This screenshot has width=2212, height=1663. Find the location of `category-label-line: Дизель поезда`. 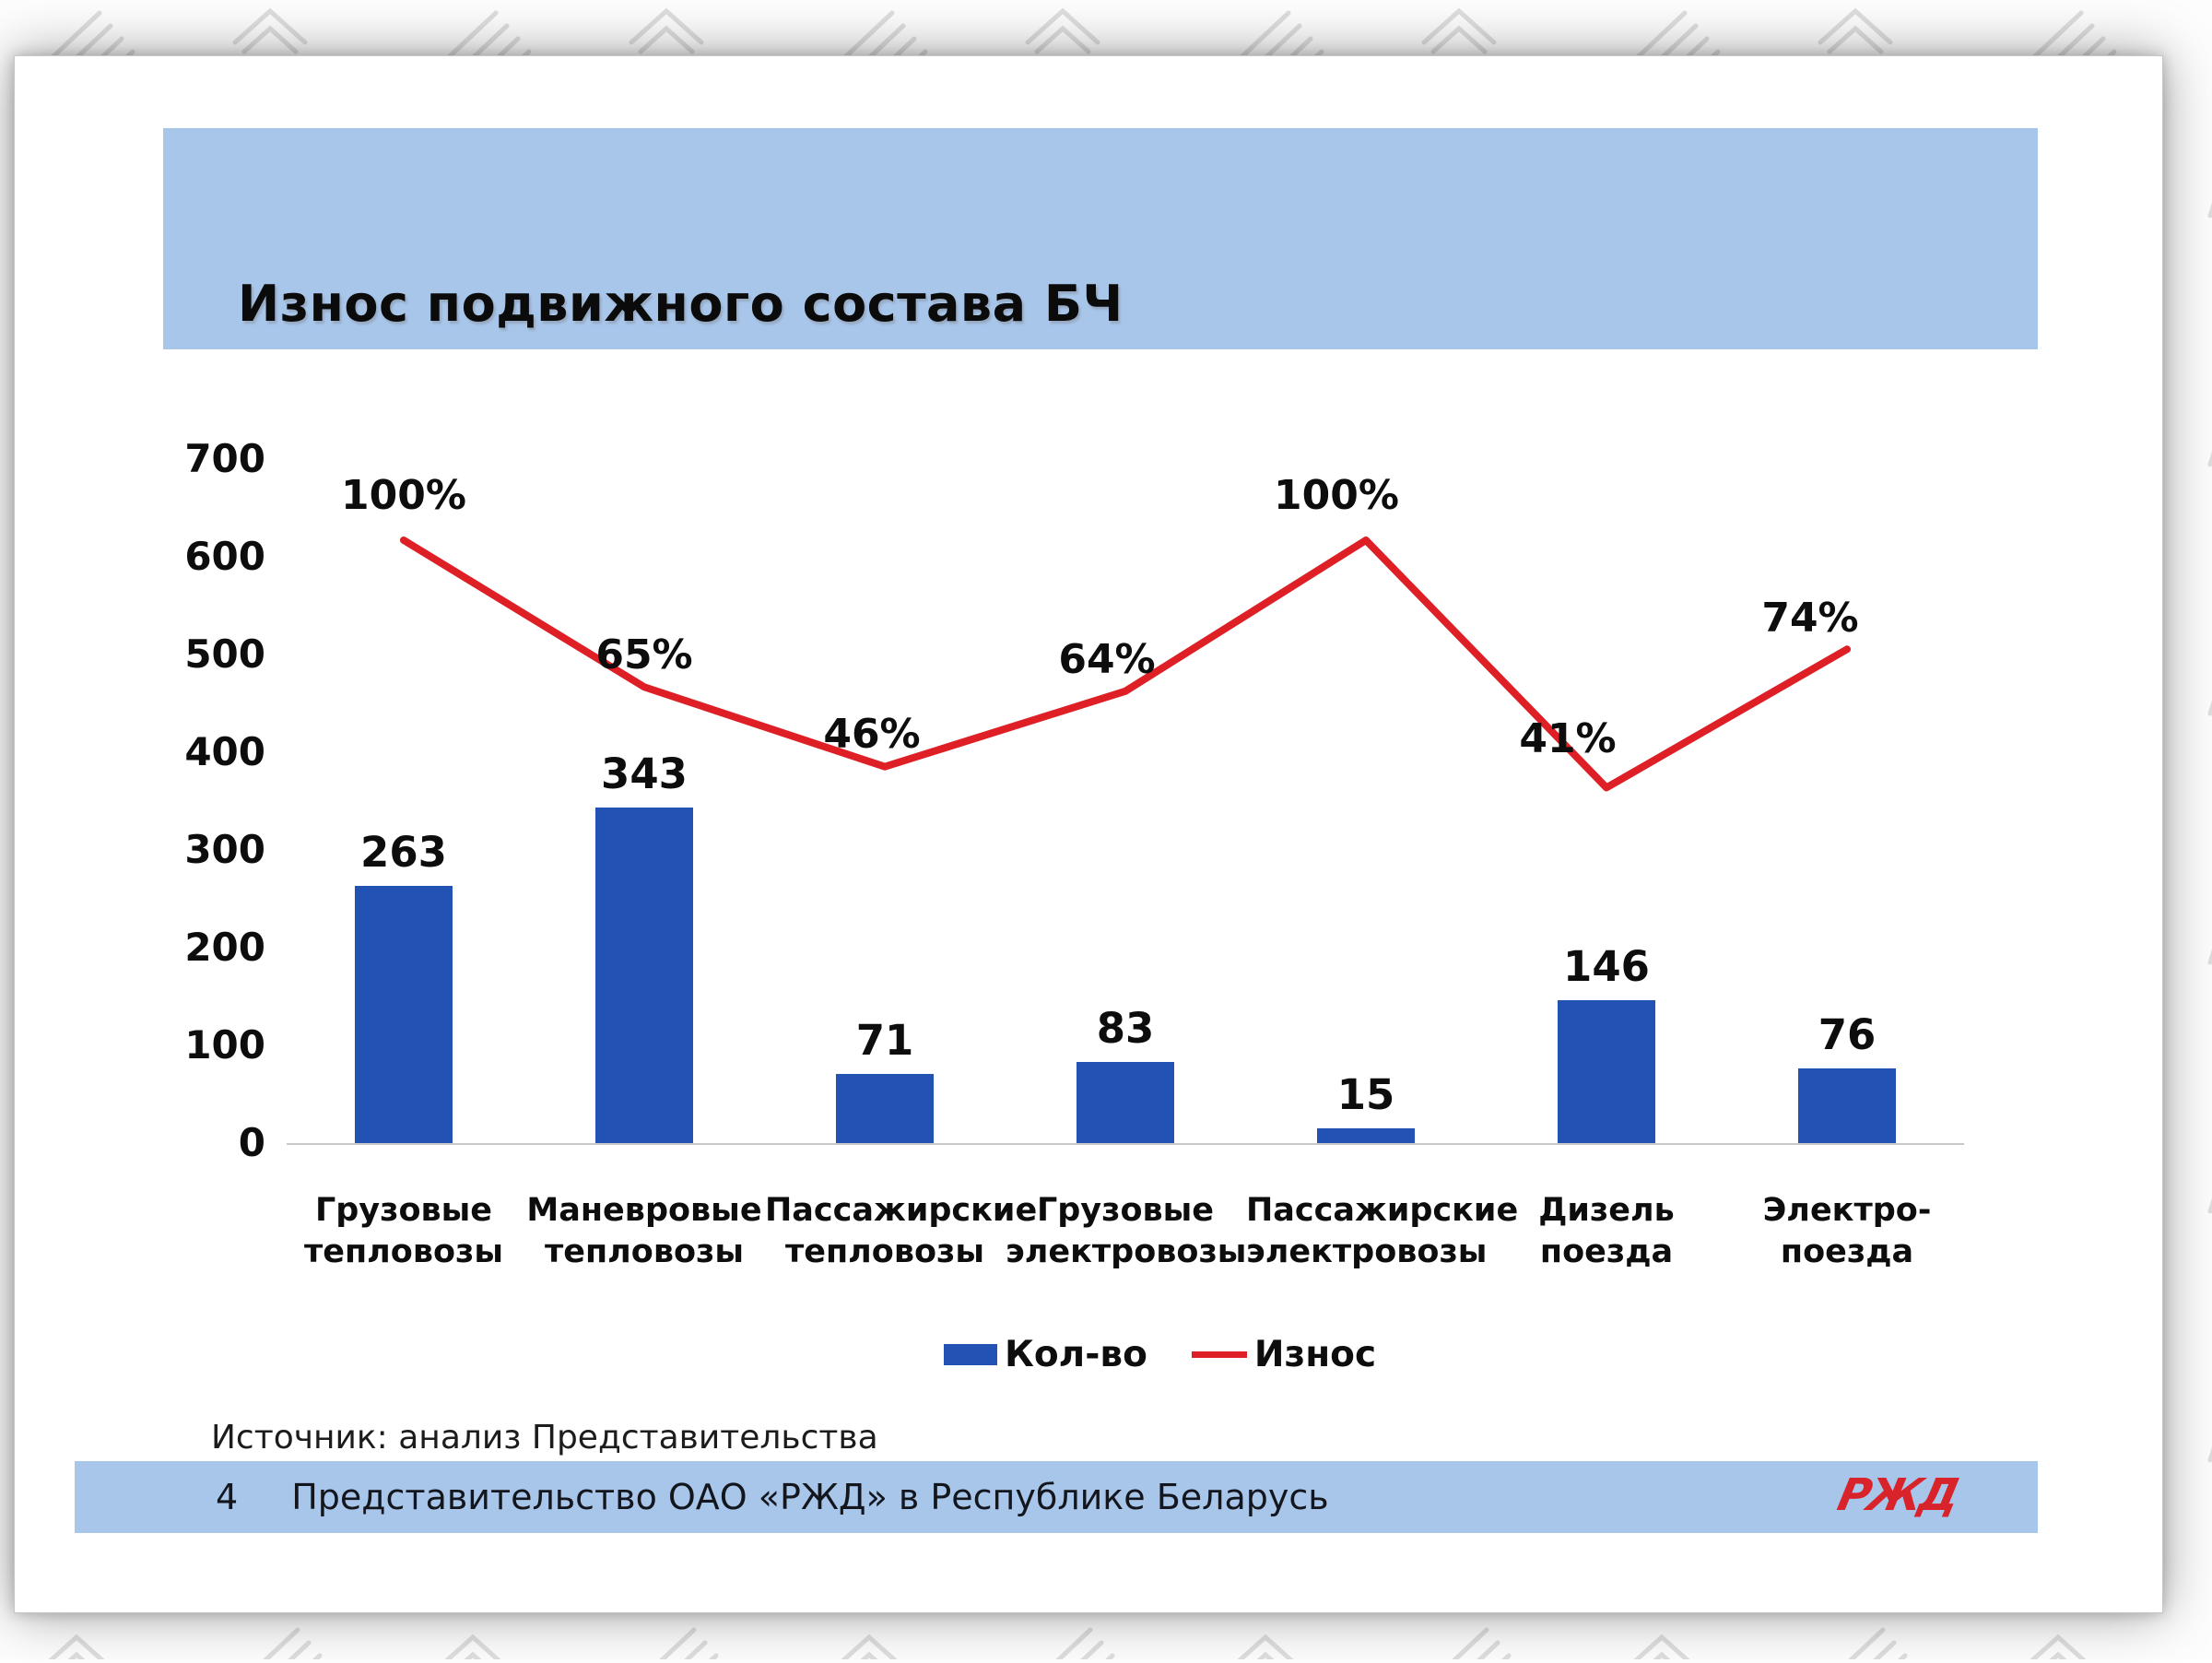

category-label-line: Дизель поезда is located at coordinates (1606, 1231).